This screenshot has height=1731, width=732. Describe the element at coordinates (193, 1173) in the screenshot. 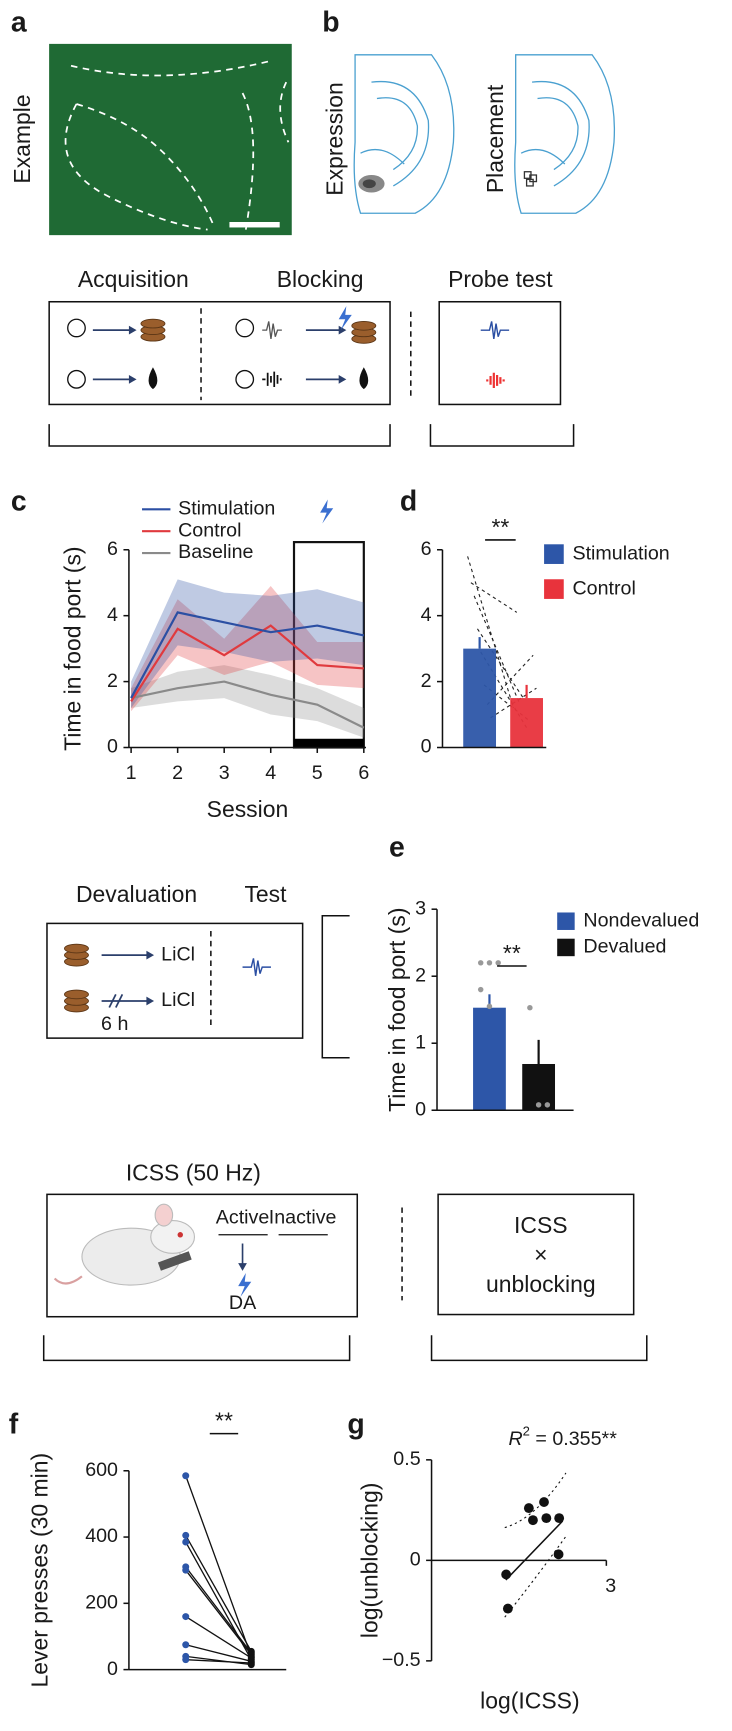

I see `icss-title: ICSS (50 Hz)` at that location.